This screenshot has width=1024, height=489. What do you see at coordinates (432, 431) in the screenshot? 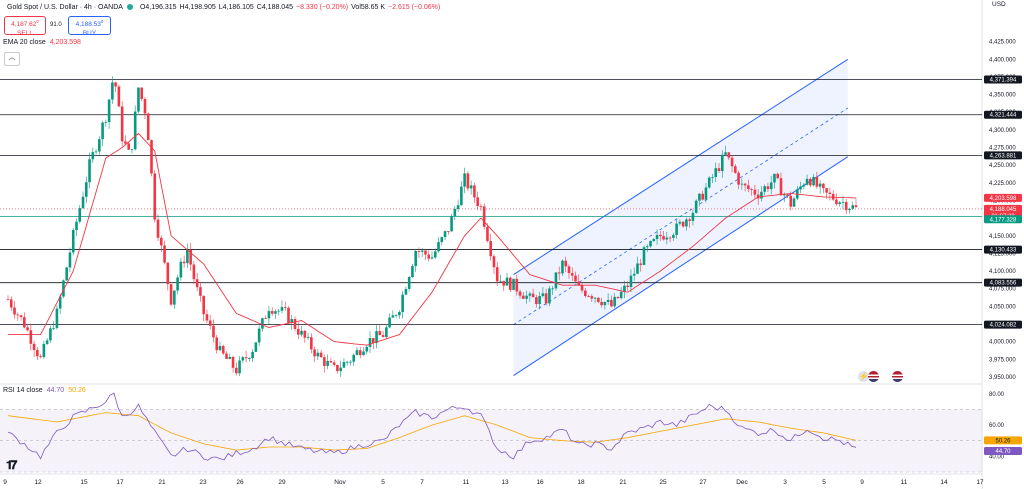
I see `rsi-ma-line` at bounding box center [432, 431].